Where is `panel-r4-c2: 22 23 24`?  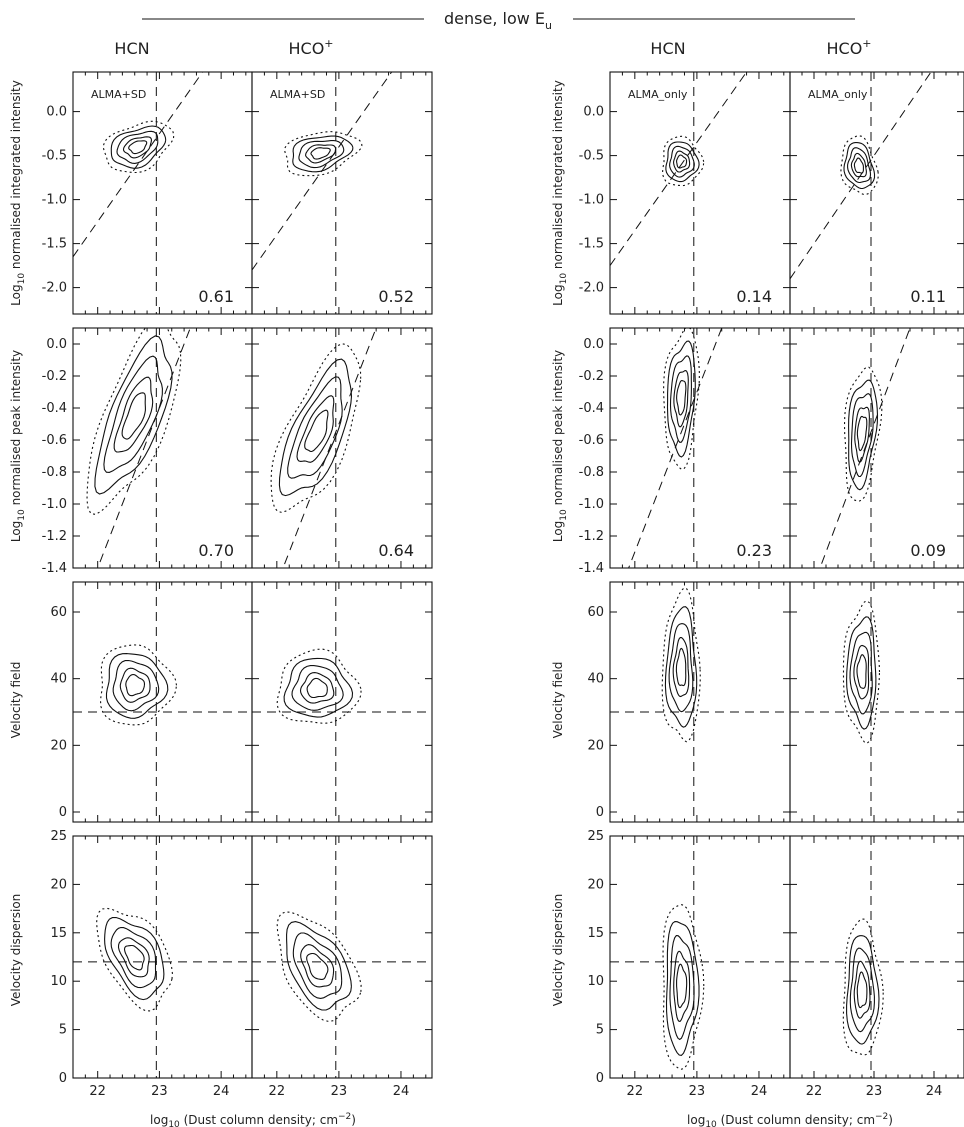
panel-r4-c2: 22 23 24 is located at coordinates (342, 967).